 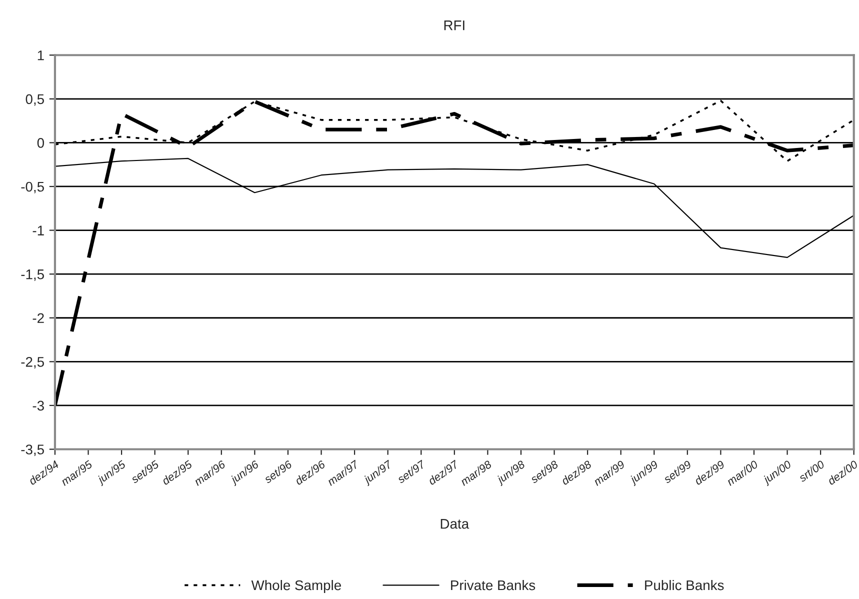 I want to click on y-tick-label: -2, so click(x=38, y=318).